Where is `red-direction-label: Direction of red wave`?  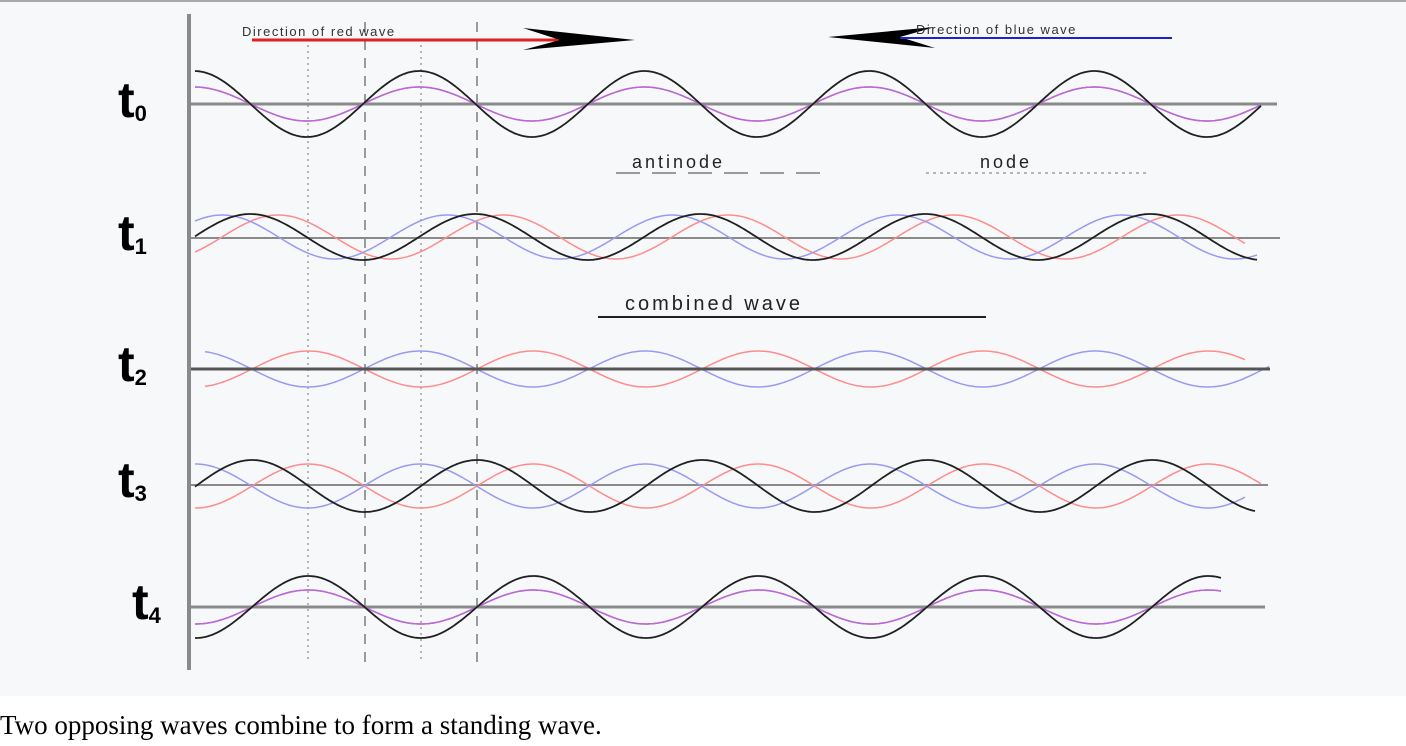 red-direction-label: Direction of red wave is located at coordinates (319, 31).